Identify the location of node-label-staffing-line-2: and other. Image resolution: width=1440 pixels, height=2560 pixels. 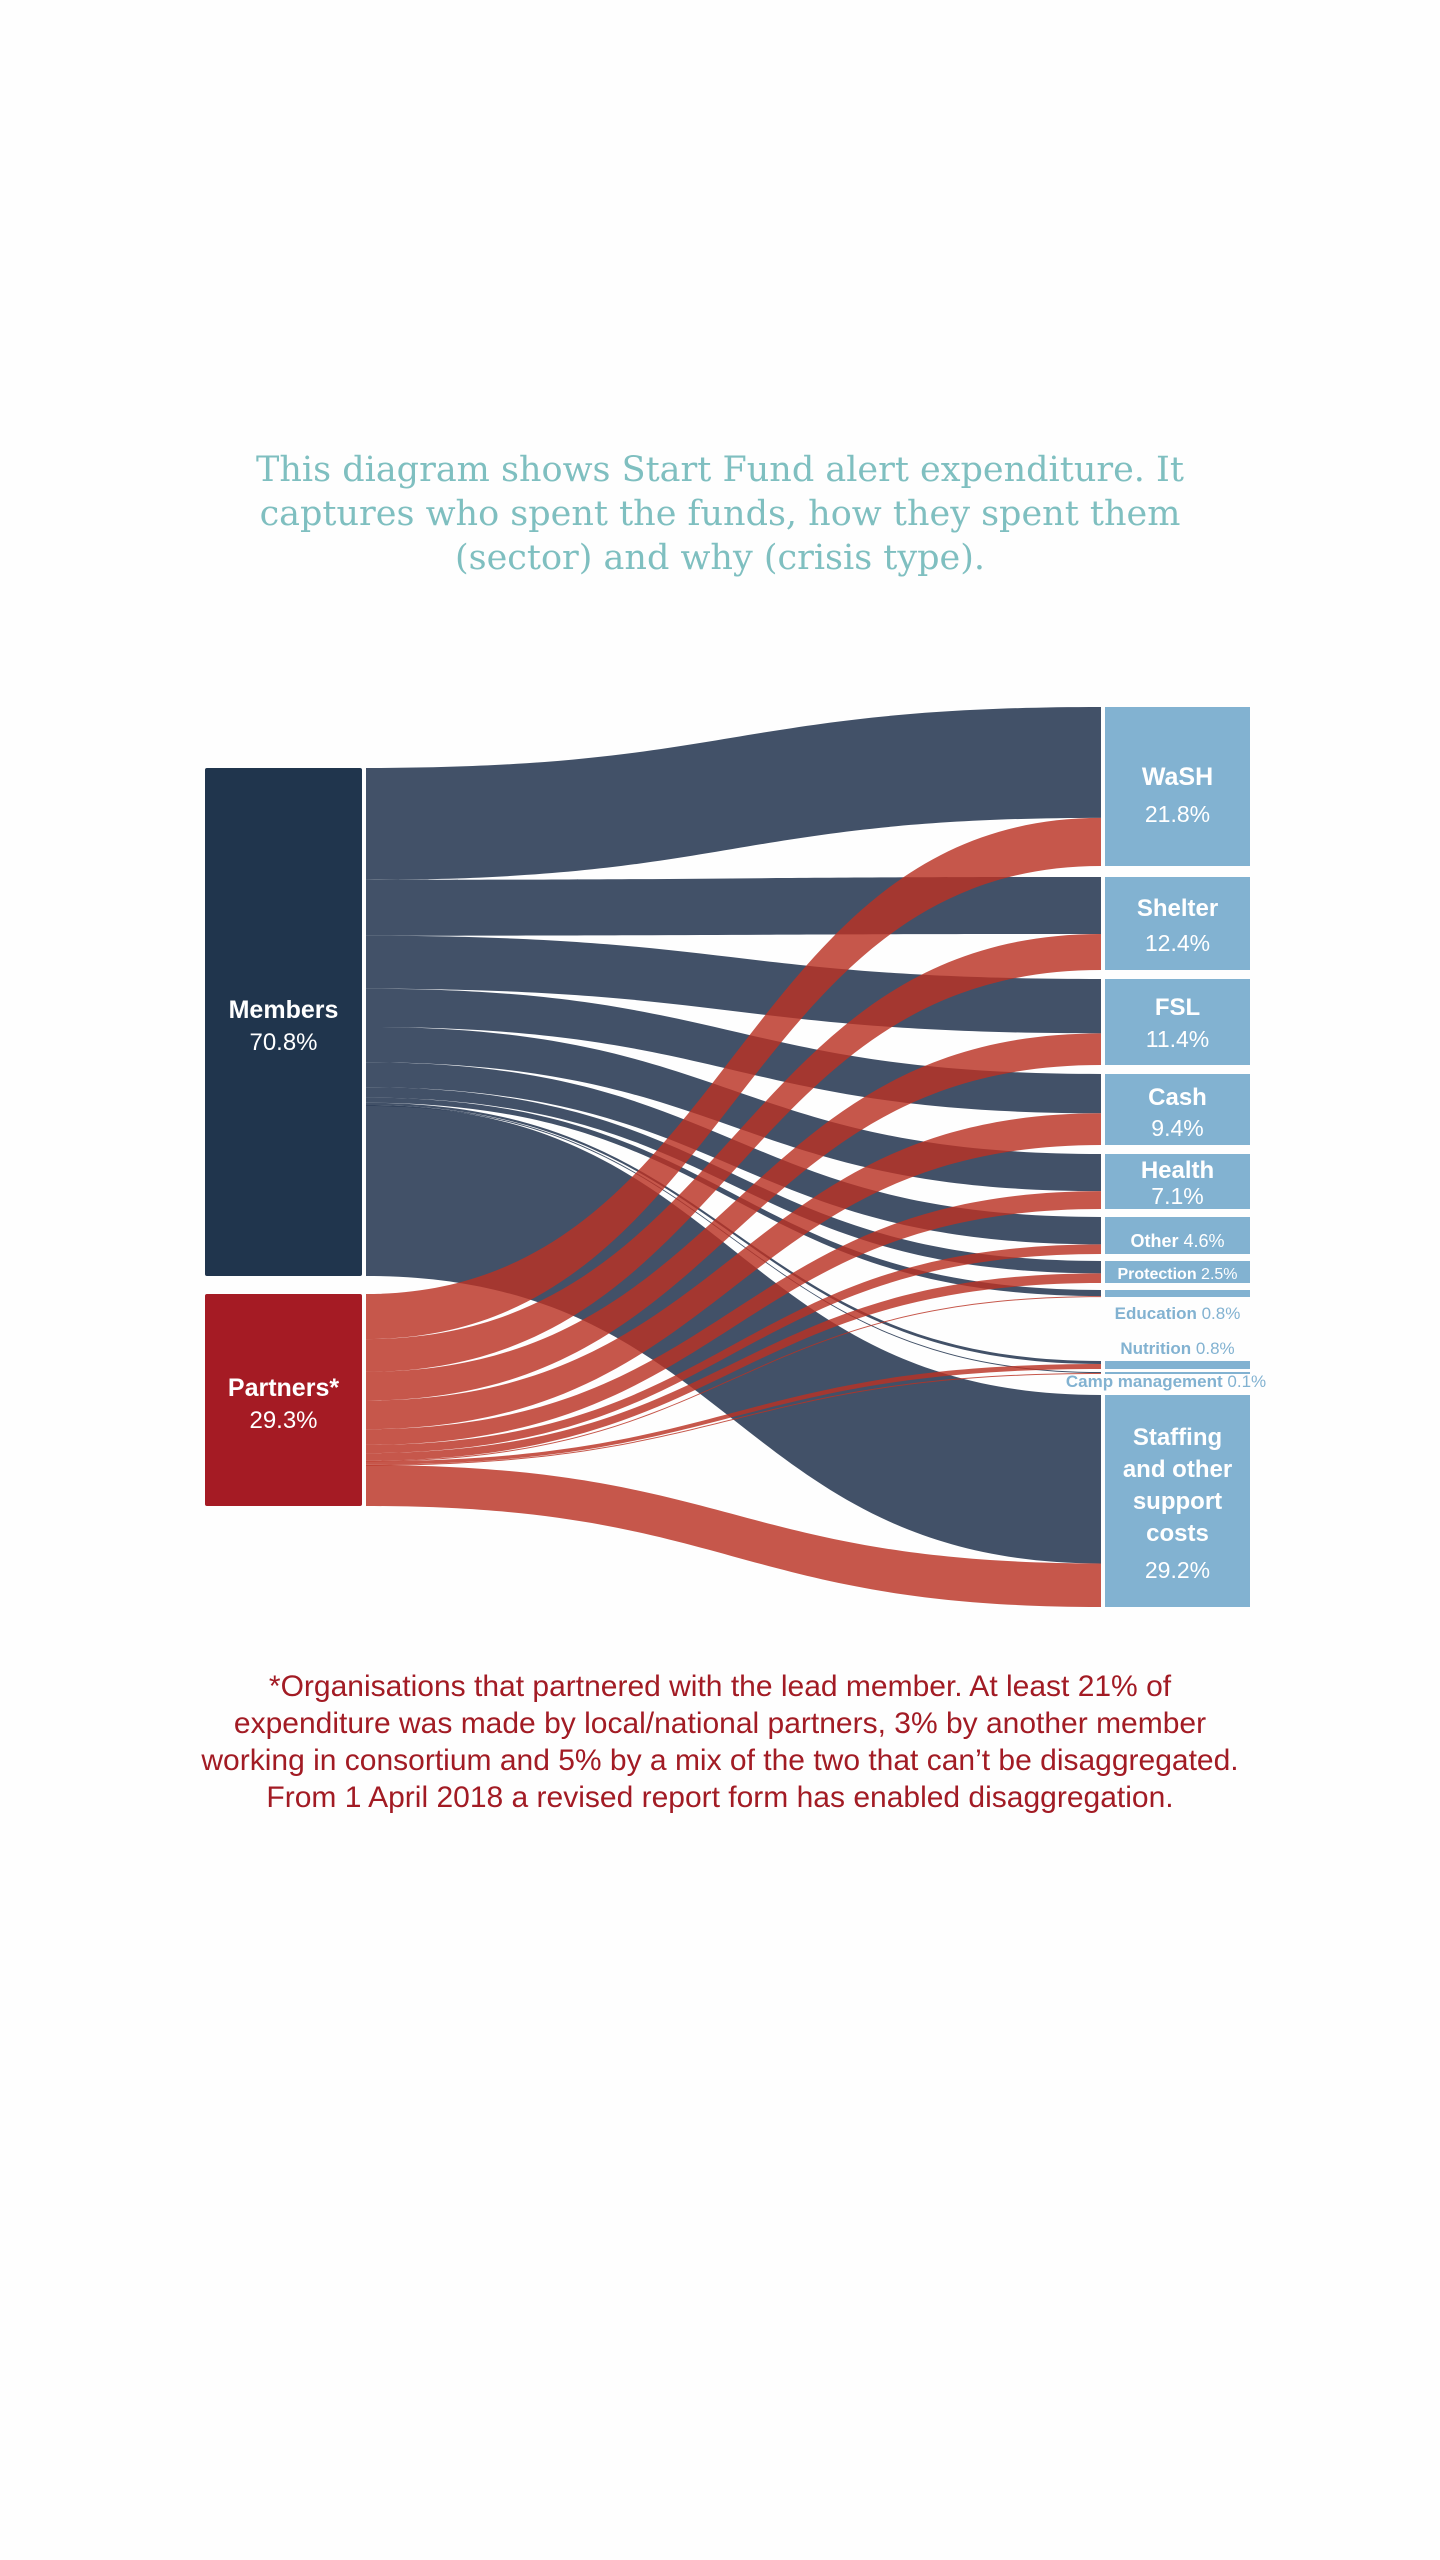
(1177, 1469).